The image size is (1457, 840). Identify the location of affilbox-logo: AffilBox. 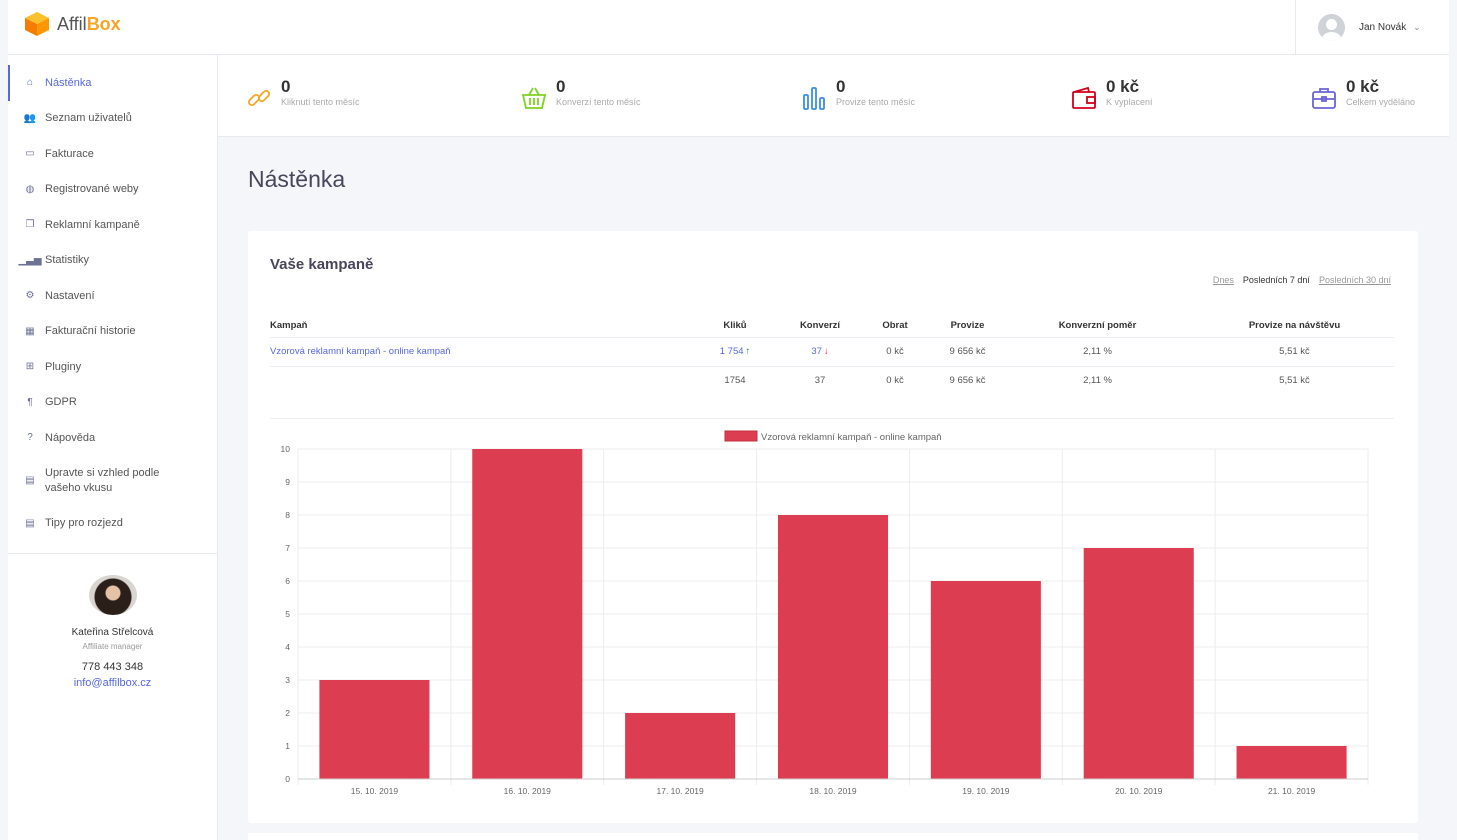
(72, 24).